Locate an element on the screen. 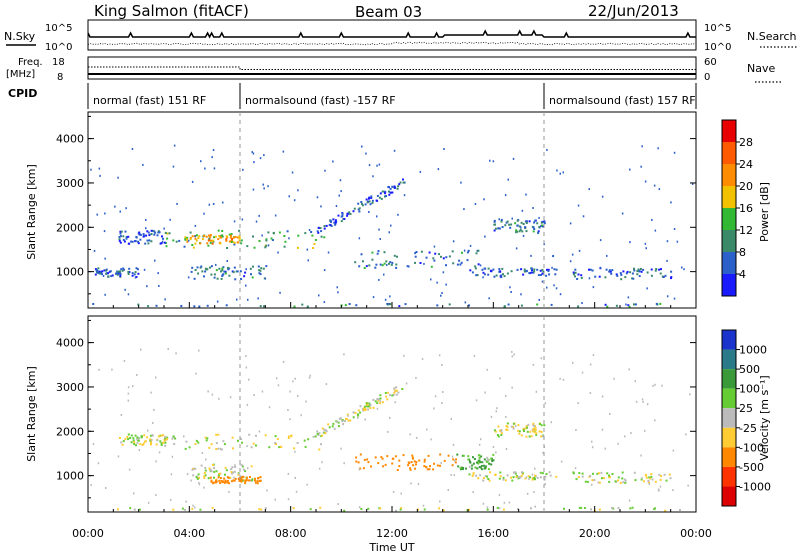  freq-panel is located at coordinates (392, 68).